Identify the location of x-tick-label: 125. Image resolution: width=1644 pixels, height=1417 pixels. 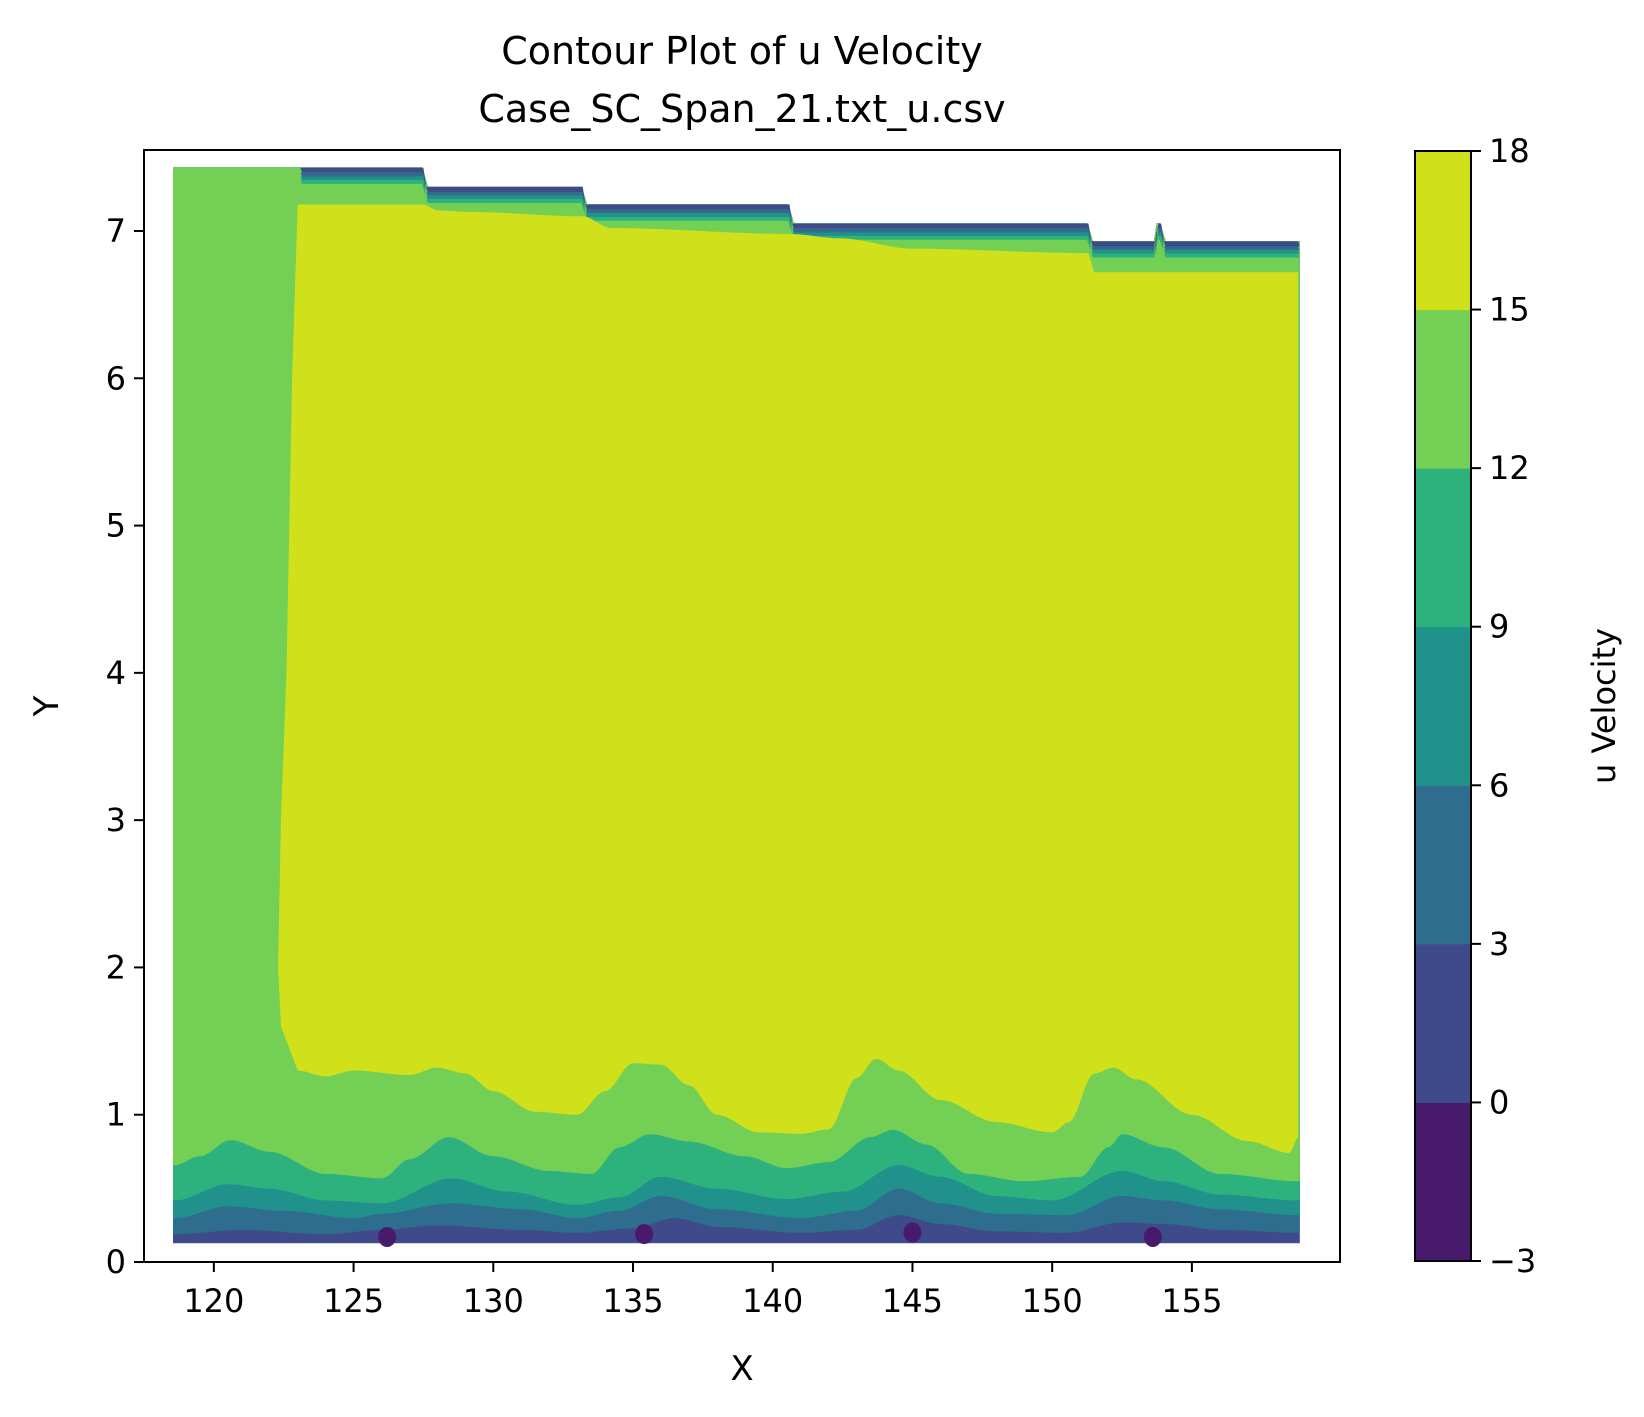
(353, 1301).